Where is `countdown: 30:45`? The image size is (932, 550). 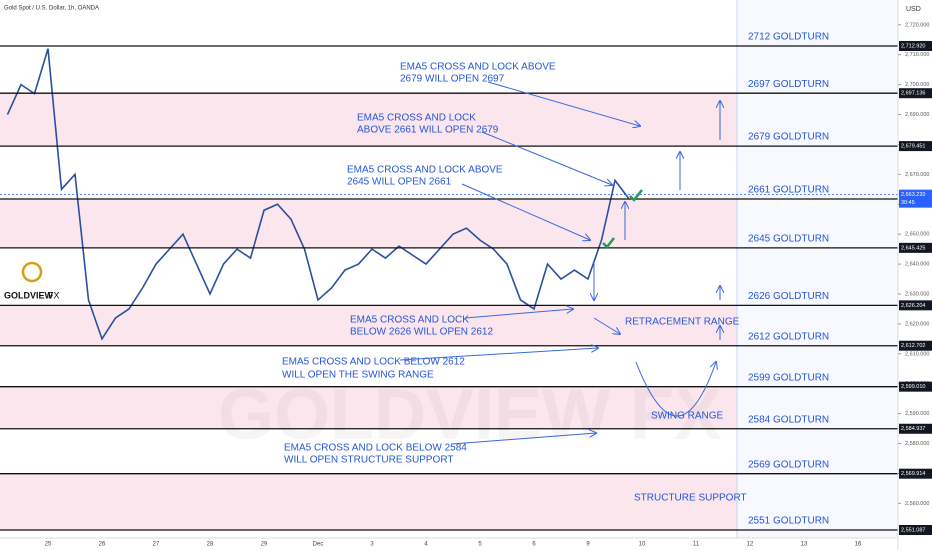 countdown: 30:45 is located at coordinates (908, 203).